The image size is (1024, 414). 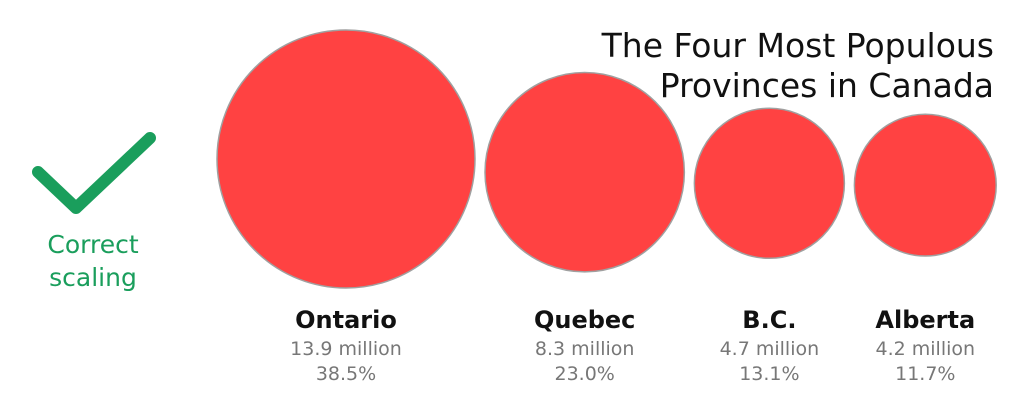 What do you see at coordinates (585, 374) in the screenshot?
I see `share-label-quebec: 23.0%` at bounding box center [585, 374].